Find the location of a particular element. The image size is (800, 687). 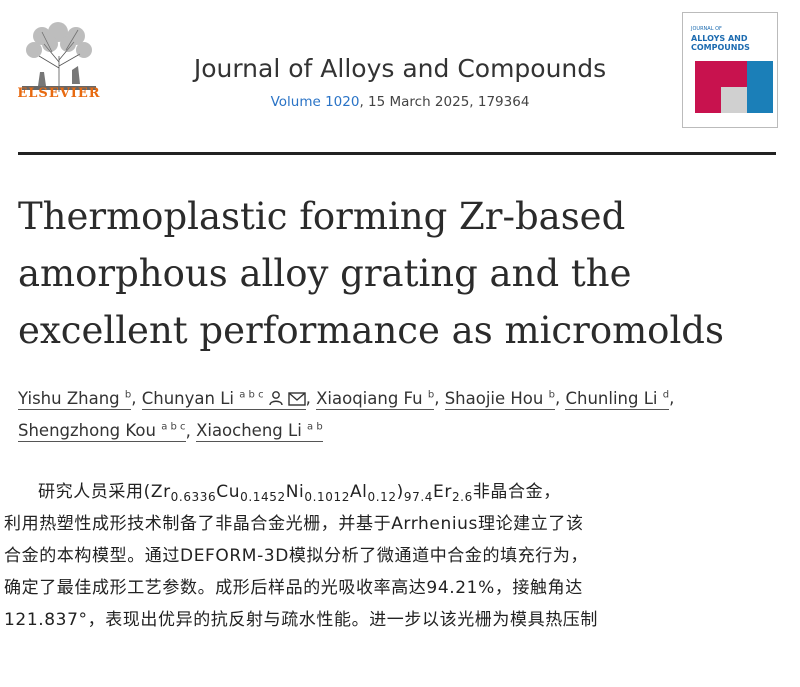

author-link: Xiaocheng Li a b is located at coordinates (259, 431).